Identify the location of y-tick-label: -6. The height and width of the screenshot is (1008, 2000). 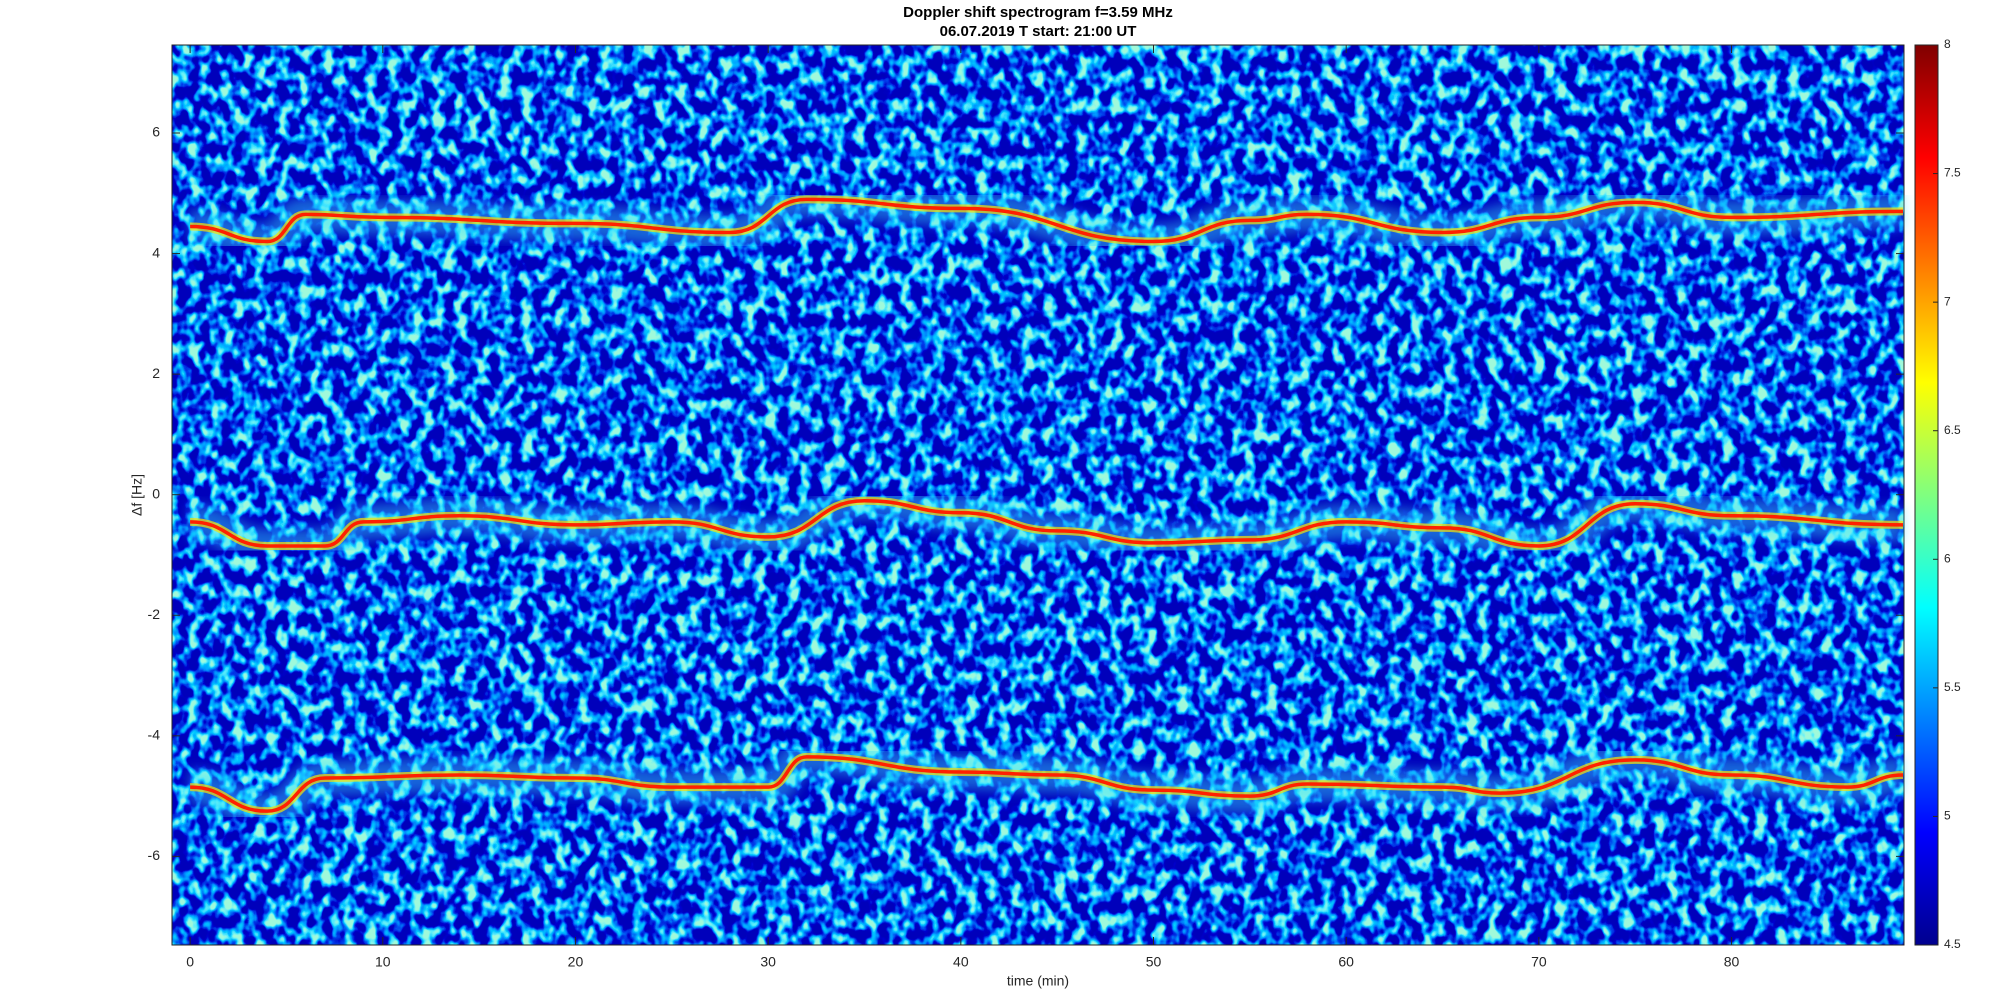
(154, 855).